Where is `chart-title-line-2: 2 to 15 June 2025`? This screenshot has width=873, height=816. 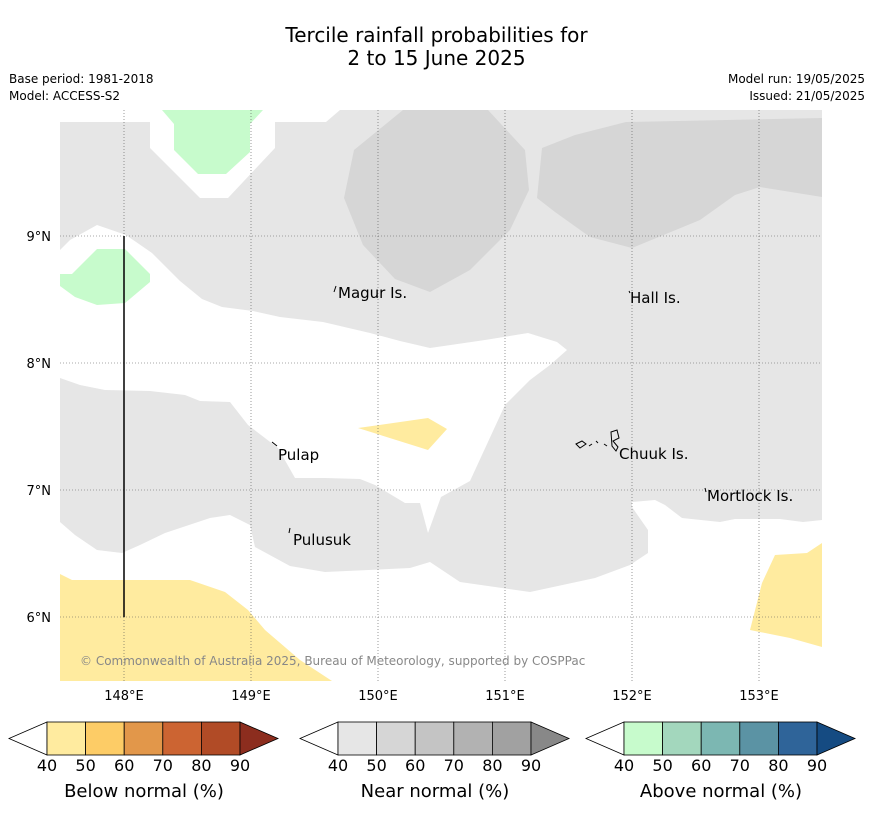 chart-title-line-2: 2 to 15 June 2025 is located at coordinates (436, 58).